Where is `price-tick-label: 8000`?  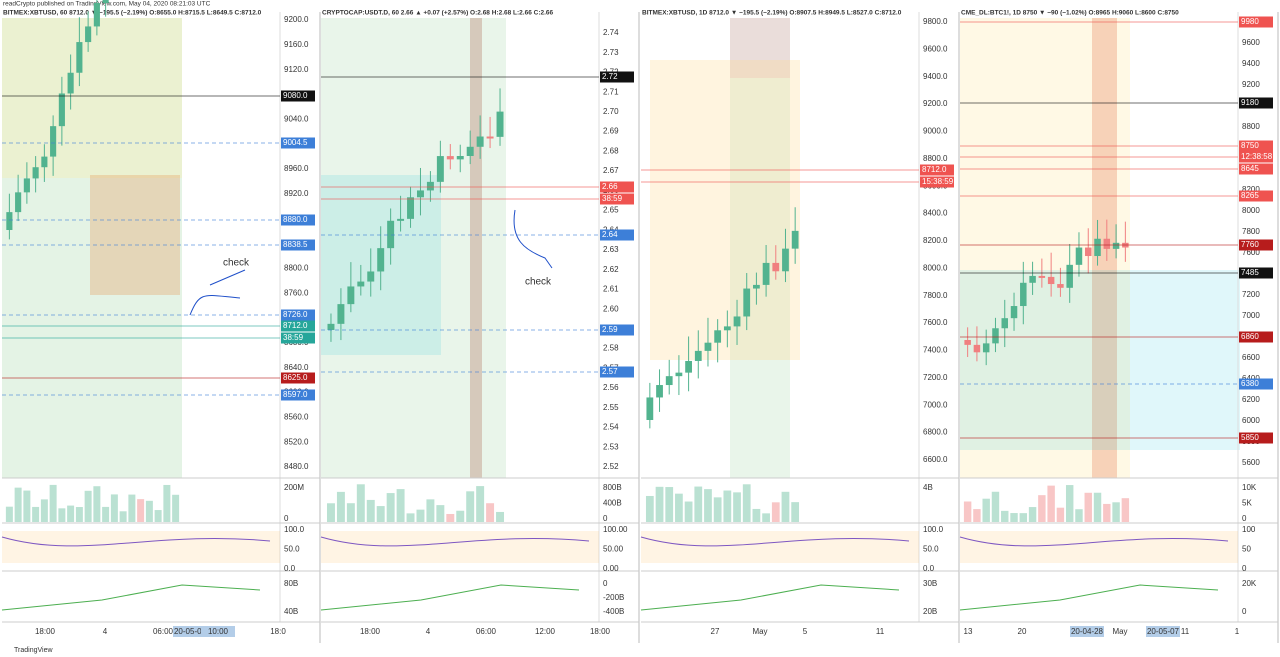 price-tick-label: 8000 is located at coordinates (1251, 210).